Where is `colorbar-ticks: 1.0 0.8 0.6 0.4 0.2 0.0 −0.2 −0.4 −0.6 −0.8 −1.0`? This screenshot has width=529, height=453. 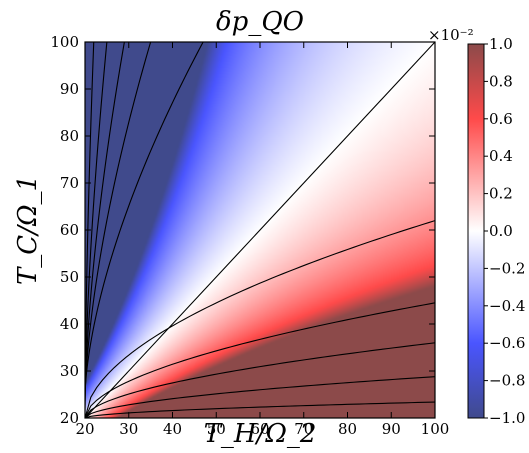
colorbar-ticks: 1.0 0.8 0.6 0.4 0.2 0.0 −0.2 −0.4 −0.6 −0.8 −1.0 is located at coordinates (504, 231).